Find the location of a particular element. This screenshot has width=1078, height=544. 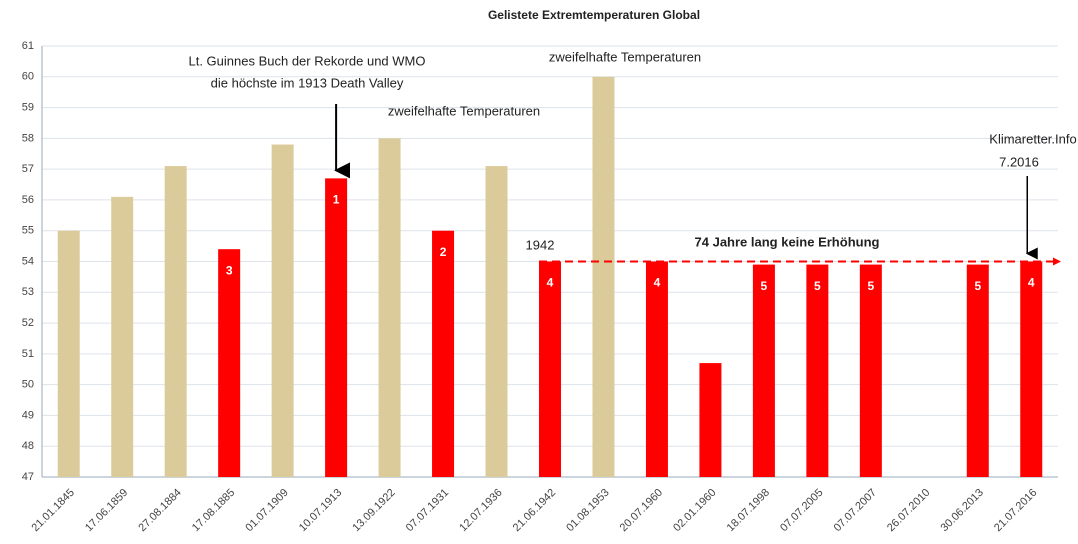

x-tick-label: 02.01.1960 is located at coordinates (694, 510).